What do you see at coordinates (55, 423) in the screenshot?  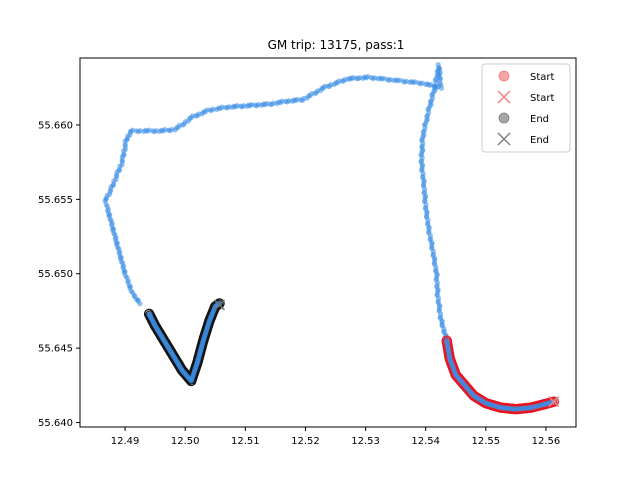 I see `y-tick-label: 55.640` at bounding box center [55, 423].